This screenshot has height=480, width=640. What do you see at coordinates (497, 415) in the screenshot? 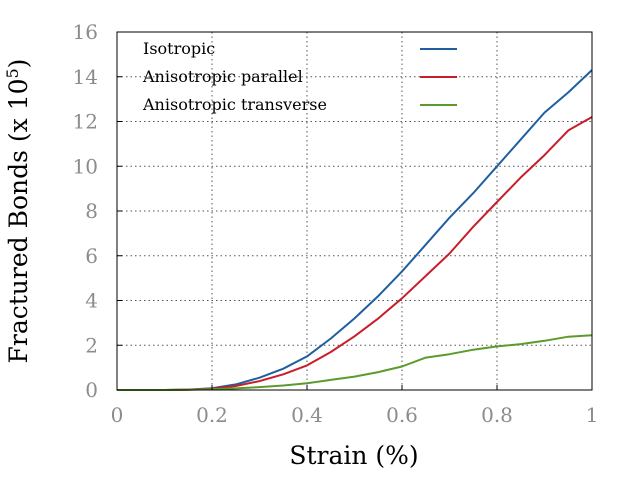
I see `x-tick-label: 0.8` at bounding box center [497, 415].